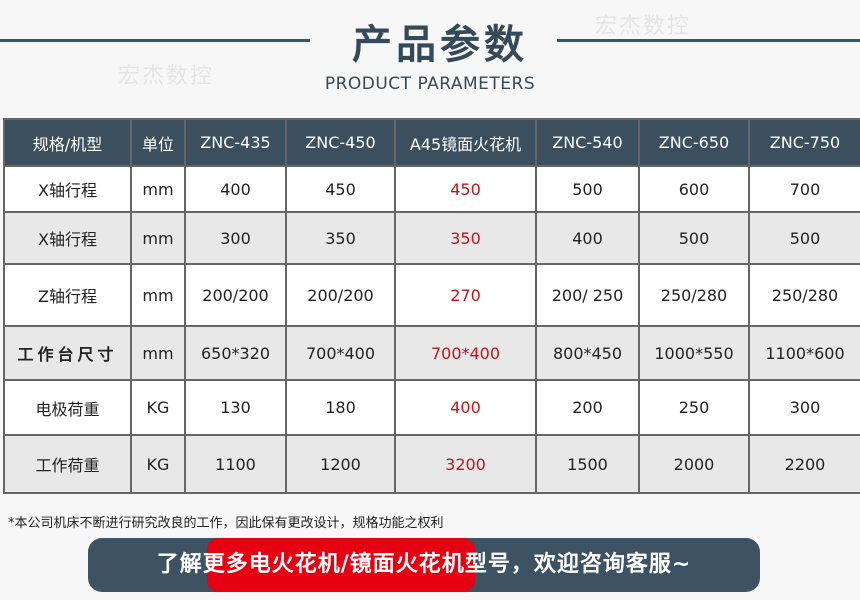  What do you see at coordinates (340, 464) in the screenshot?
I see `table-cell: 1200` at bounding box center [340, 464].